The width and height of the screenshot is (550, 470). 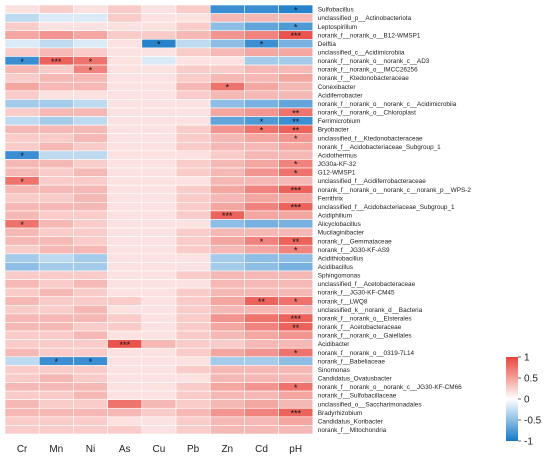 I want to click on colorbar-tick-label: -0.5, so click(x=533, y=421).